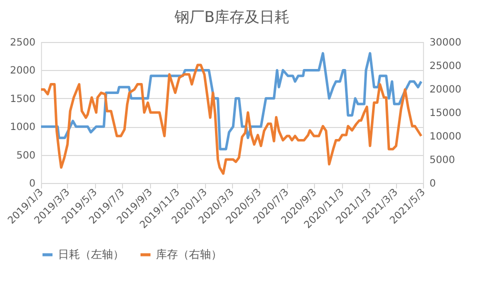  Describe the element at coordinates (32, 184) in the screenshot. I see `y-tick-label: 0` at that location.